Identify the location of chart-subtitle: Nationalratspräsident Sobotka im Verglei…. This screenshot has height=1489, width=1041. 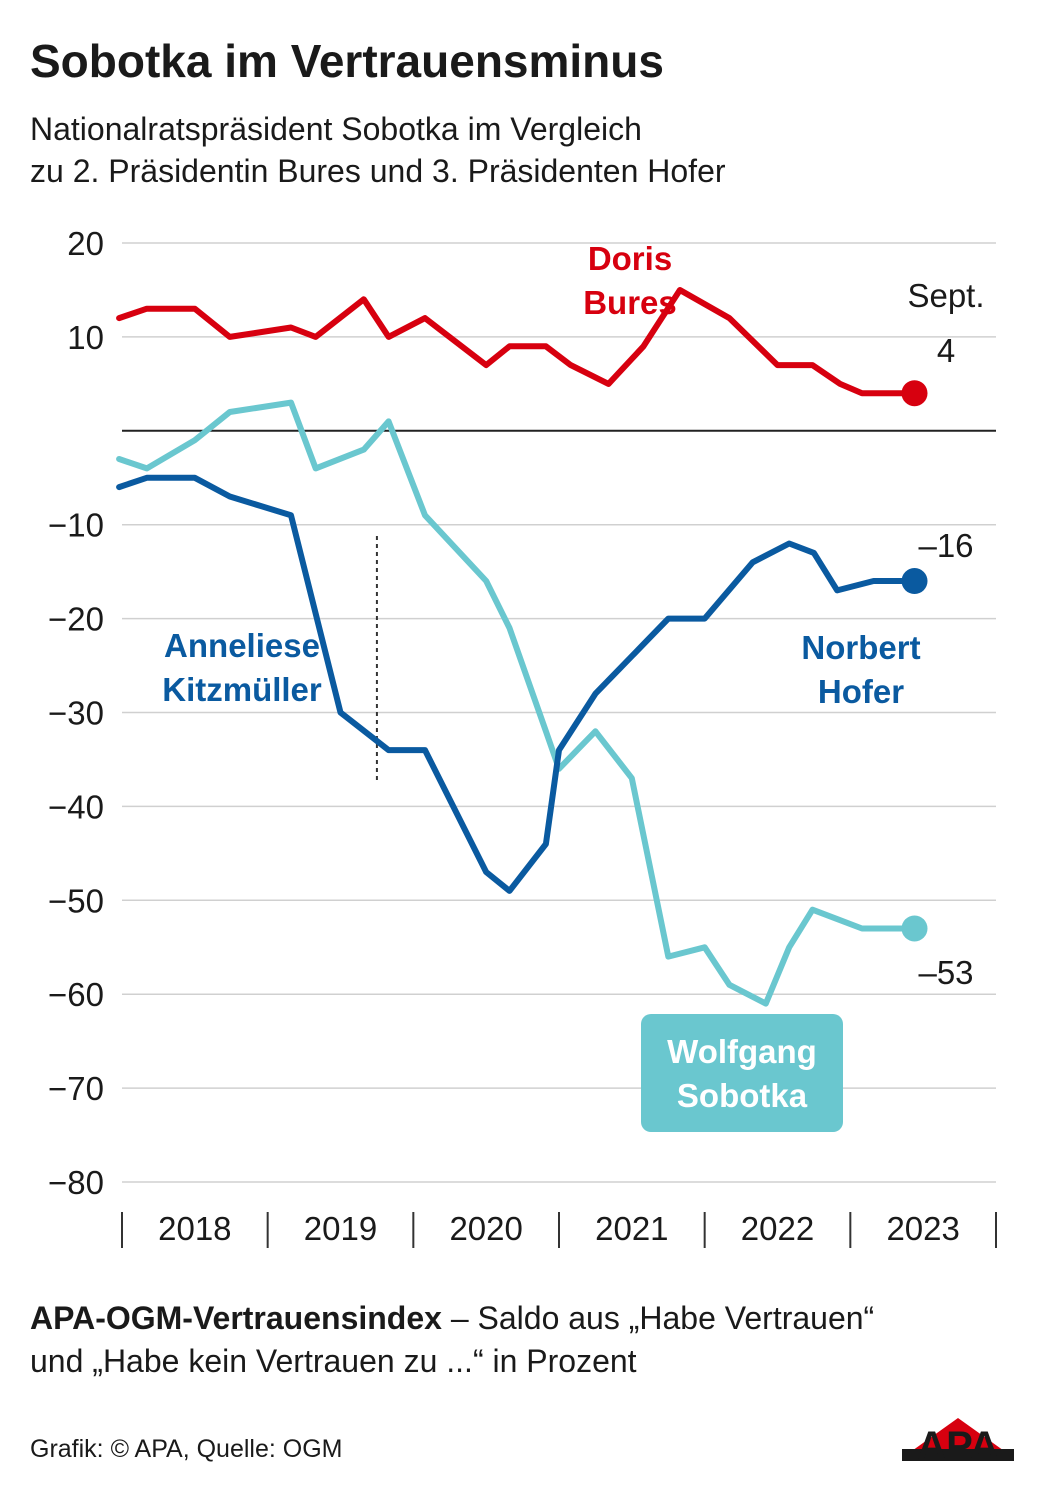
(378, 150).